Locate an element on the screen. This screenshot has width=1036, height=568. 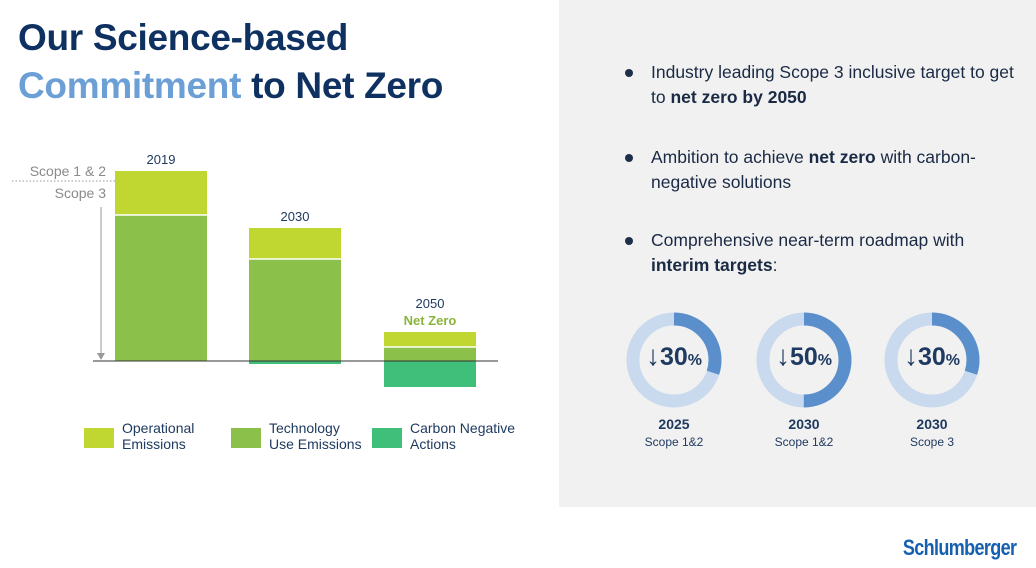
bar-carbon-negative-2030 is located at coordinates (295, 362).